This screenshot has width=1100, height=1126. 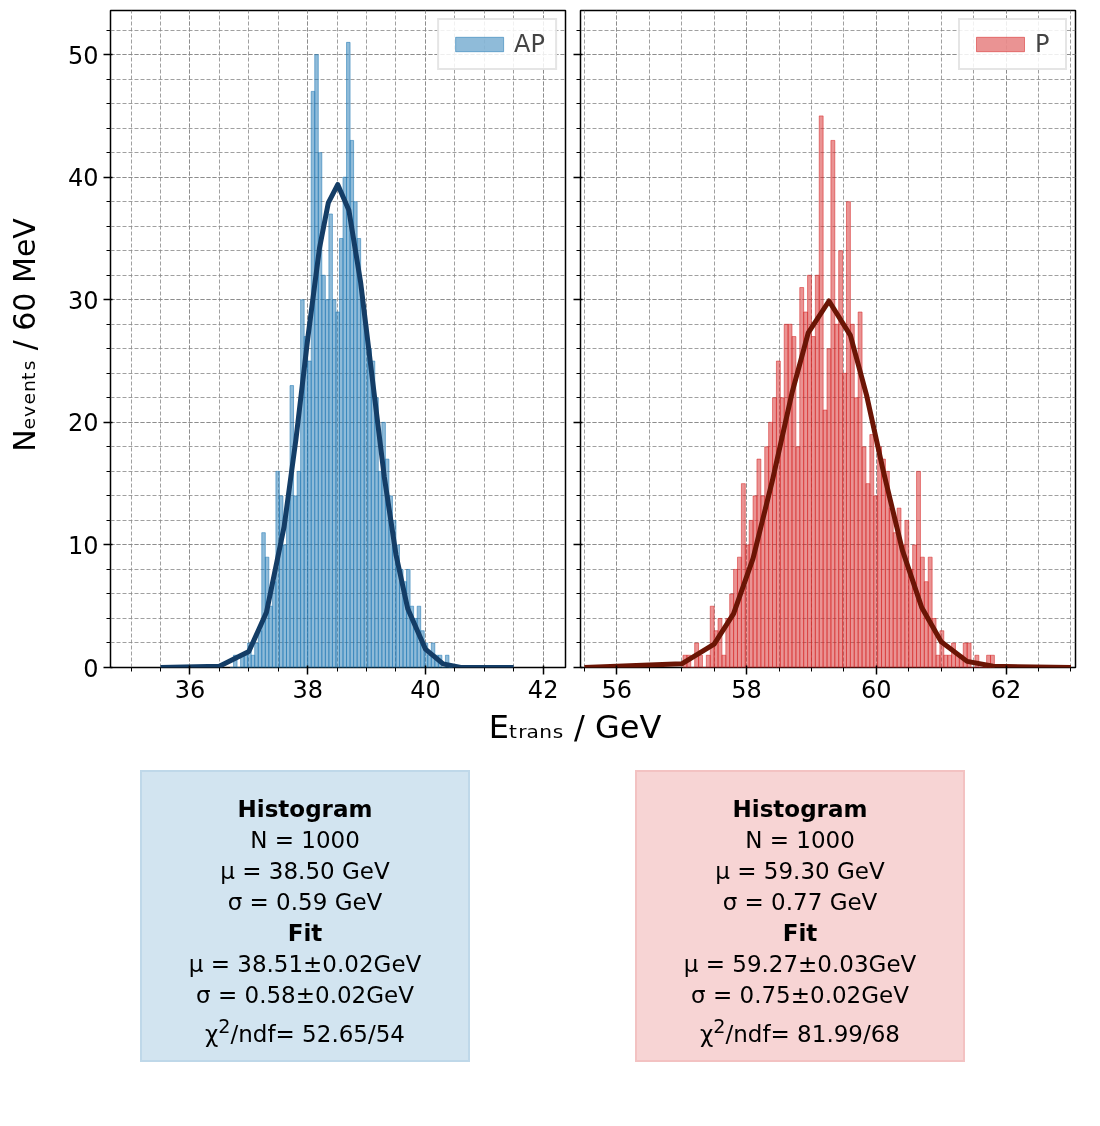 I want to click on text: μ = 59.30 GeV, so click(x=800, y=871).